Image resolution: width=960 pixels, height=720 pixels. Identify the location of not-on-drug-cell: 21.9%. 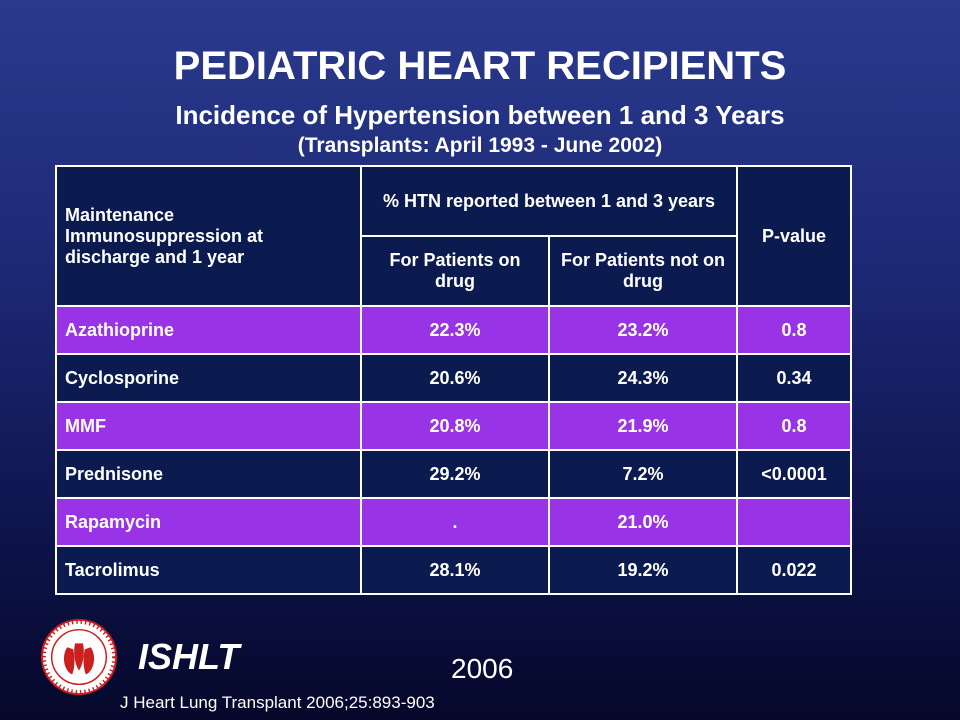
(643, 426).